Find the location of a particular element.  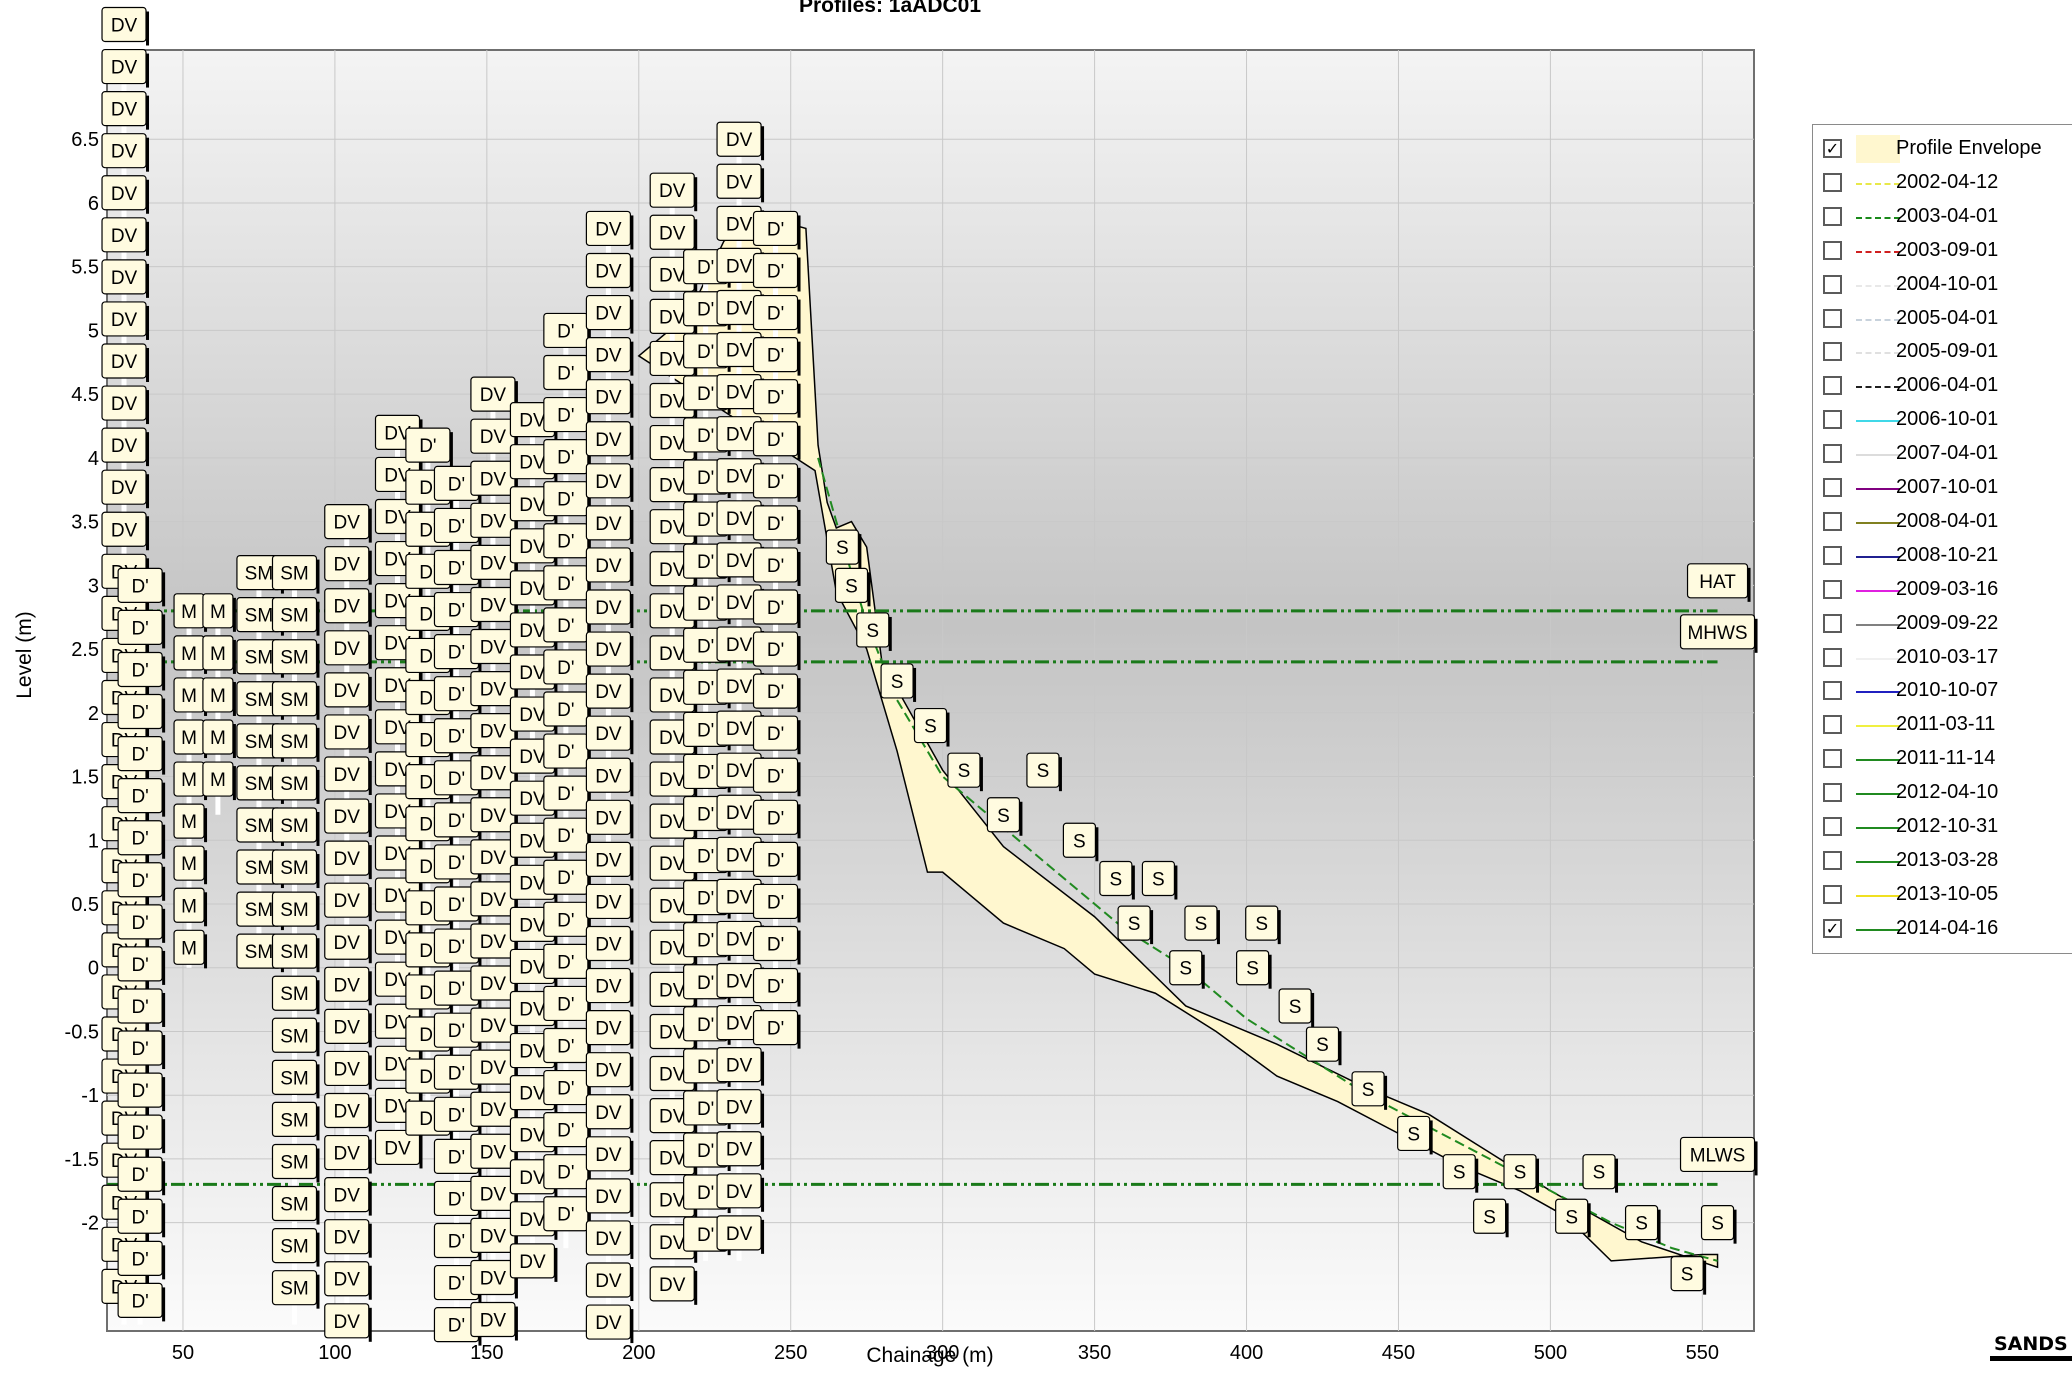

legend-item: 2013-03-28 is located at coordinates (1942, 861).